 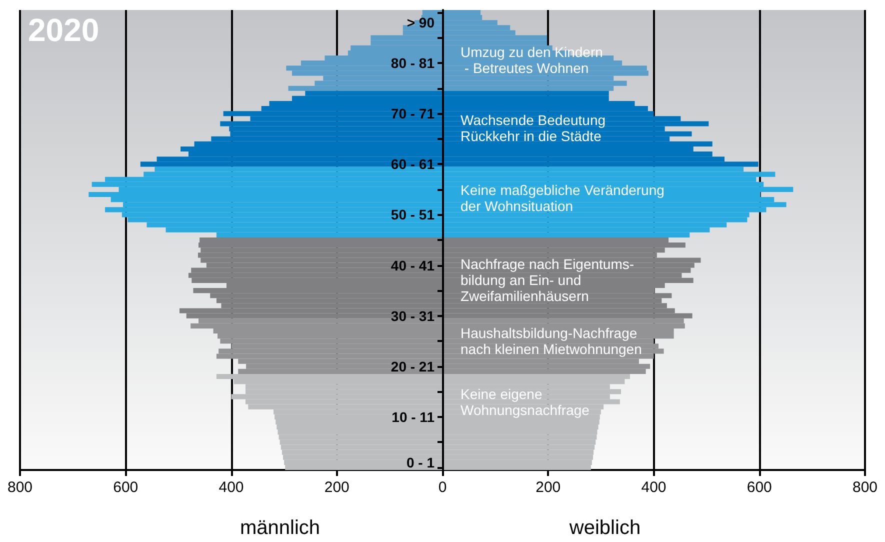 I want to click on annotation: Nachfrage nach Eigentums- bildung an Ein- und Zweifamilienhäusern, so click(x=547, y=280).